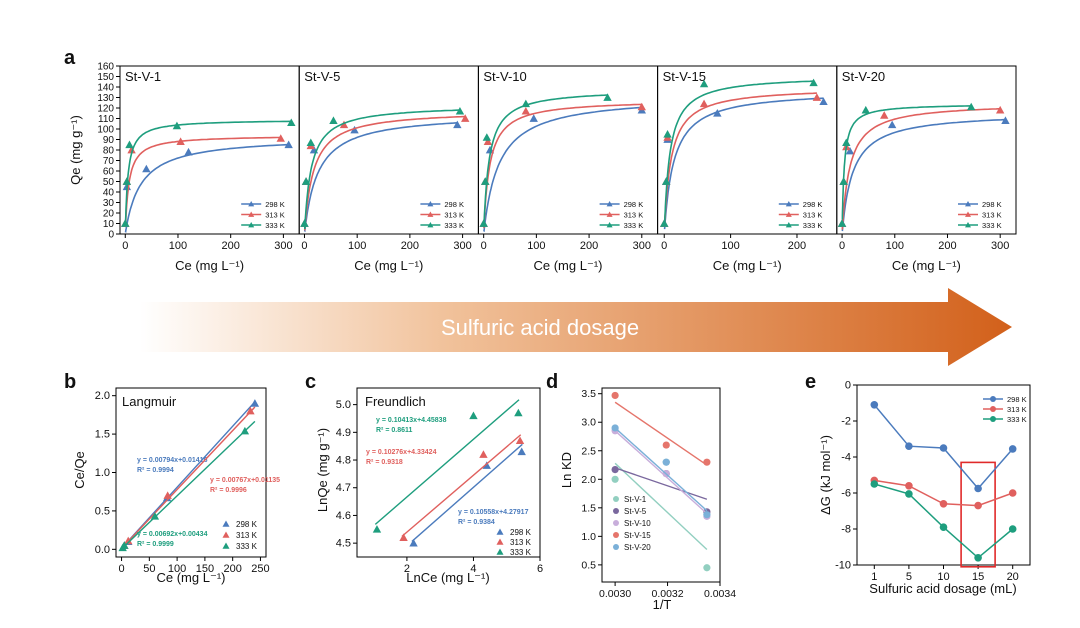 The width and height of the screenshot is (1080, 628). Describe the element at coordinates (155, 544) in the screenshot. I see `fit-r2: R² = 0.9999` at that location.